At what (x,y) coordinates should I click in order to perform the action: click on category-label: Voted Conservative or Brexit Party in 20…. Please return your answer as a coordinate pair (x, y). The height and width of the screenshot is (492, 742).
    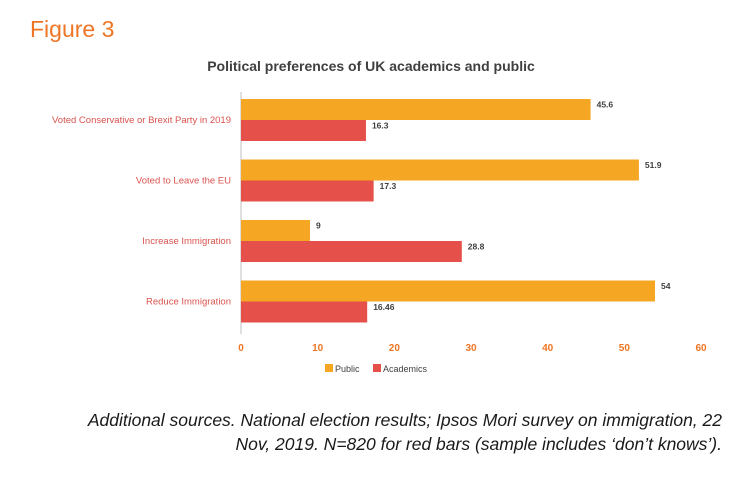
    Looking at the image, I should click on (141, 120).